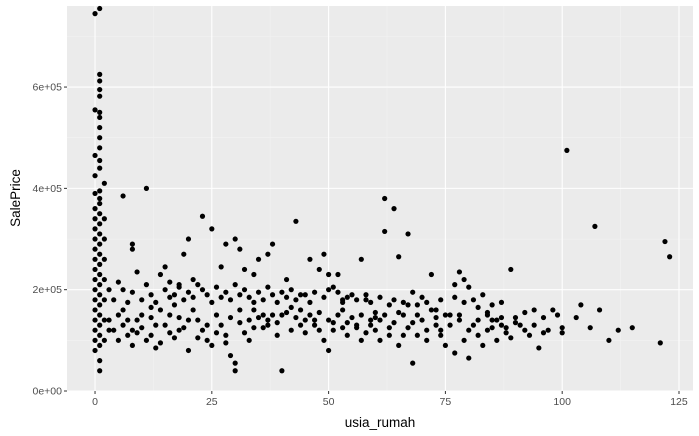  I want to click on x-tick-label: 75, so click(446, 402).